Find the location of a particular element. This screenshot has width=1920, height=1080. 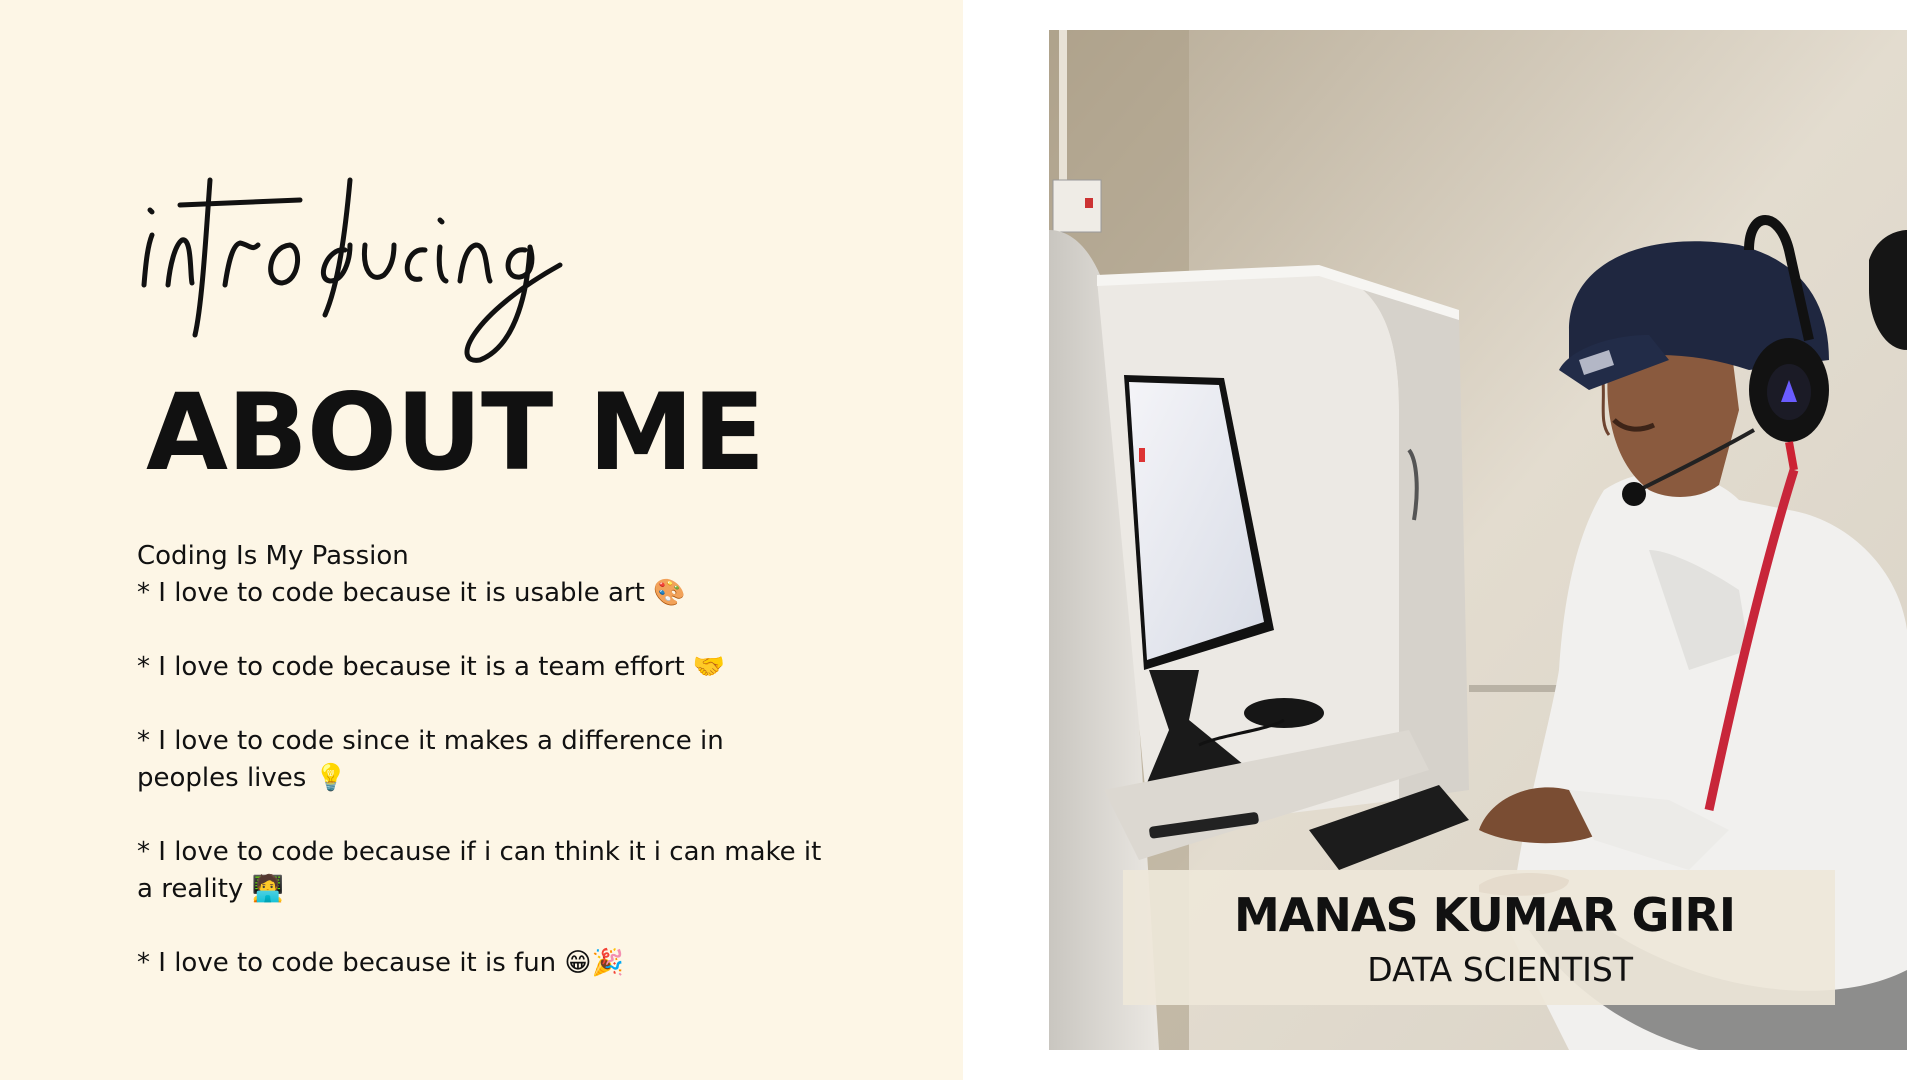

name-card: MANAS KUMAR GIRI DATA SCIENTIST is located at coordinates (1479, 937).